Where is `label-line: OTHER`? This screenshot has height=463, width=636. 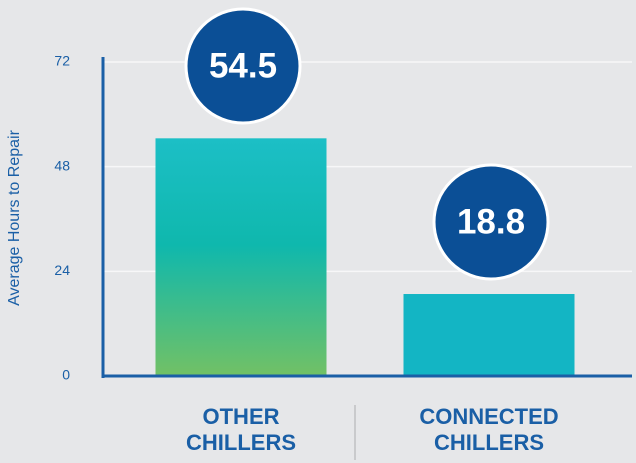 label-line: OTHER is located at coordinates (241, 416).